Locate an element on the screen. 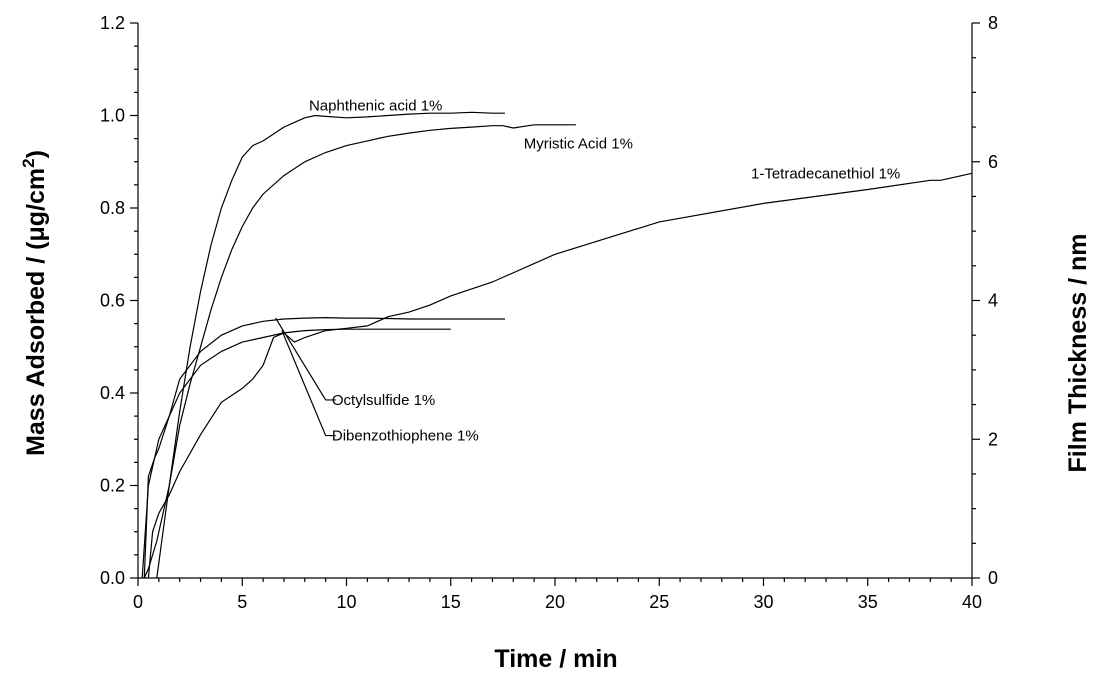 The height and width of the screenshot is (673, 1096). annotation-label: Naphthenic acid 1% is located at coordinates (375, 105).